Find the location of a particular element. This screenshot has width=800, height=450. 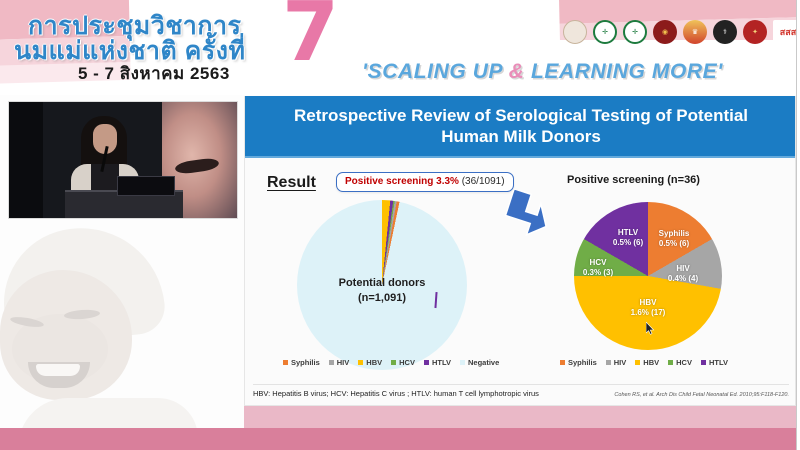

legend-swatch-hbv is located at coordinates (361, 362).